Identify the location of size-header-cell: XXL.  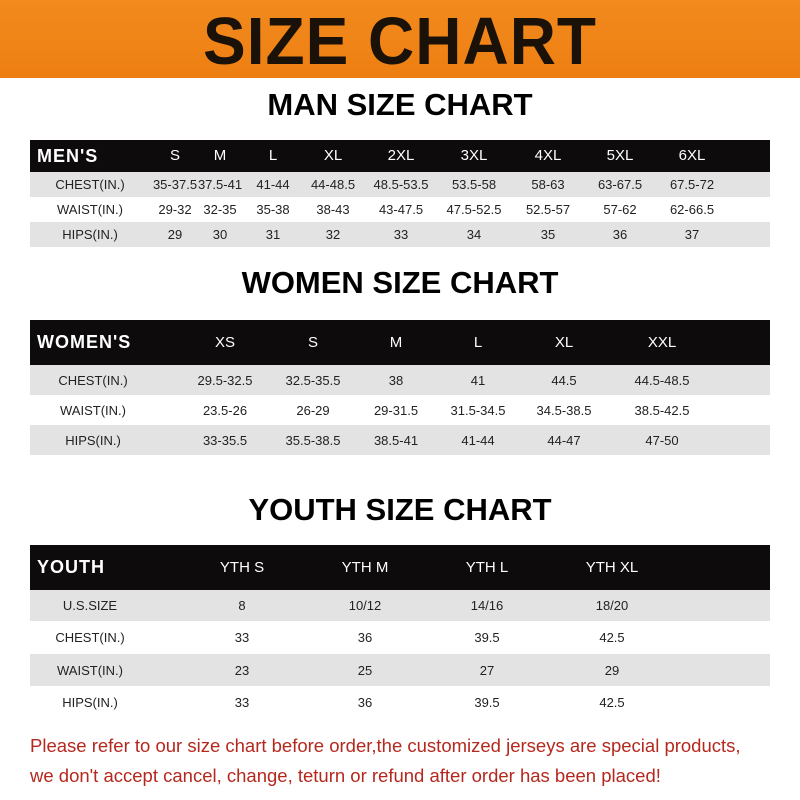
(662, 342).